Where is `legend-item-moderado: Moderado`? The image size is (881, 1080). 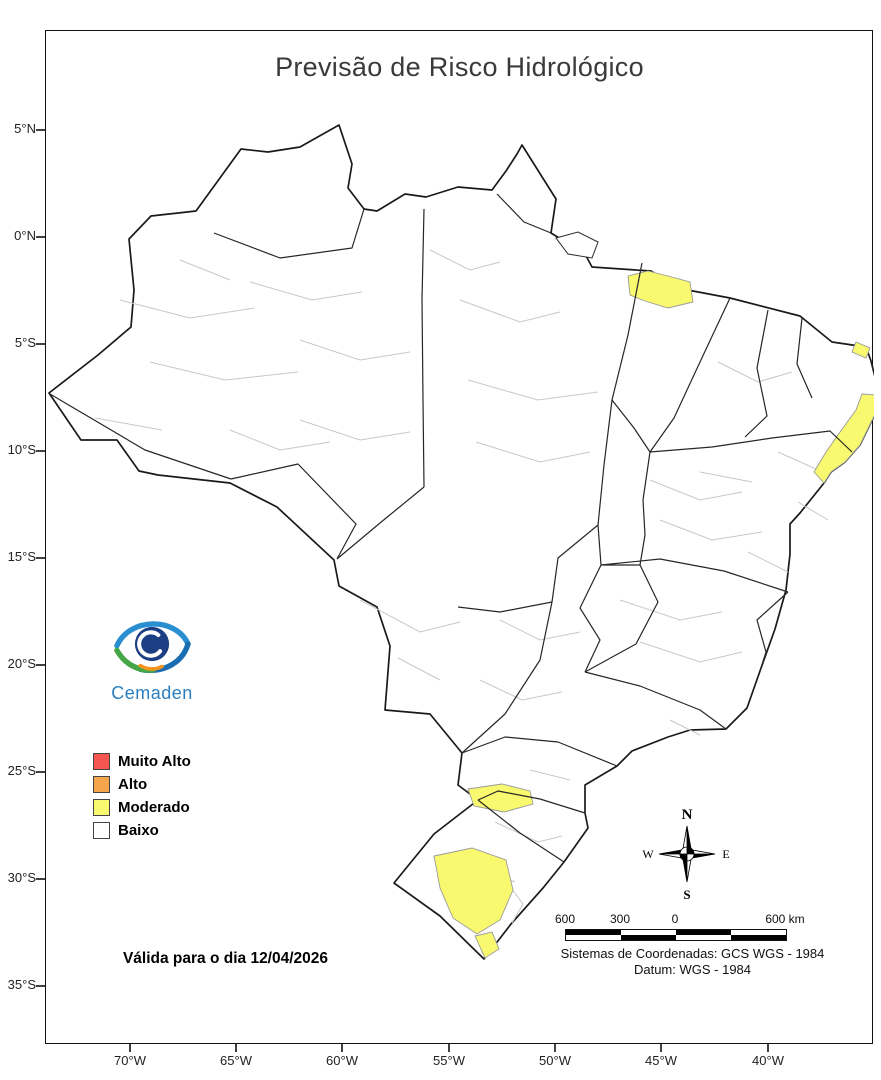
legend-item-moderado: Moderado is located at coordinates (142, 807).